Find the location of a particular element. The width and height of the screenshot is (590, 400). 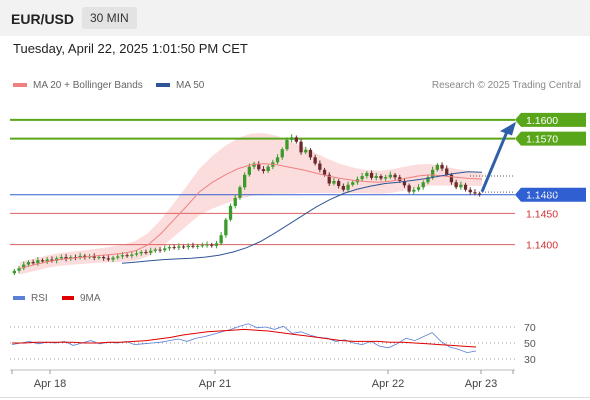

rsi-line is located at coordinates (244, 338).